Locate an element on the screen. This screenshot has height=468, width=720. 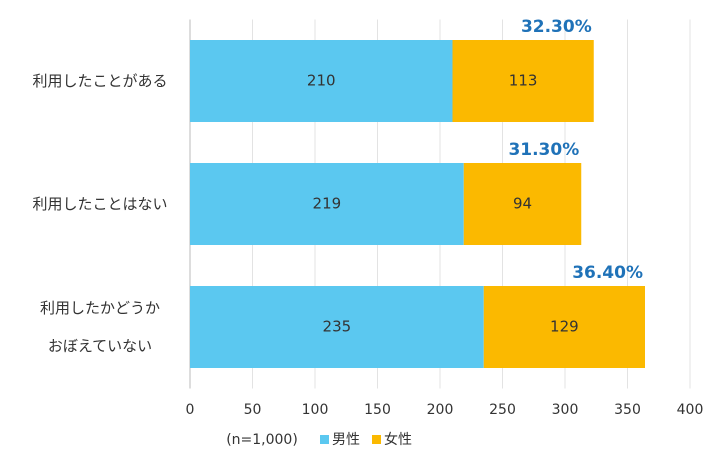
x-tick-label: 150 is located at coordinates (377, 410).